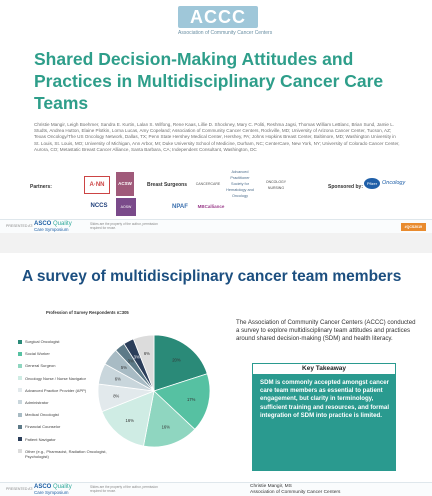 The width and height of the screenshot is (432, 496). What do you see at coordinates (125, 184) in the screenshot?
I see `acsw-logo: ACSW` at bounding box center [125, 184].